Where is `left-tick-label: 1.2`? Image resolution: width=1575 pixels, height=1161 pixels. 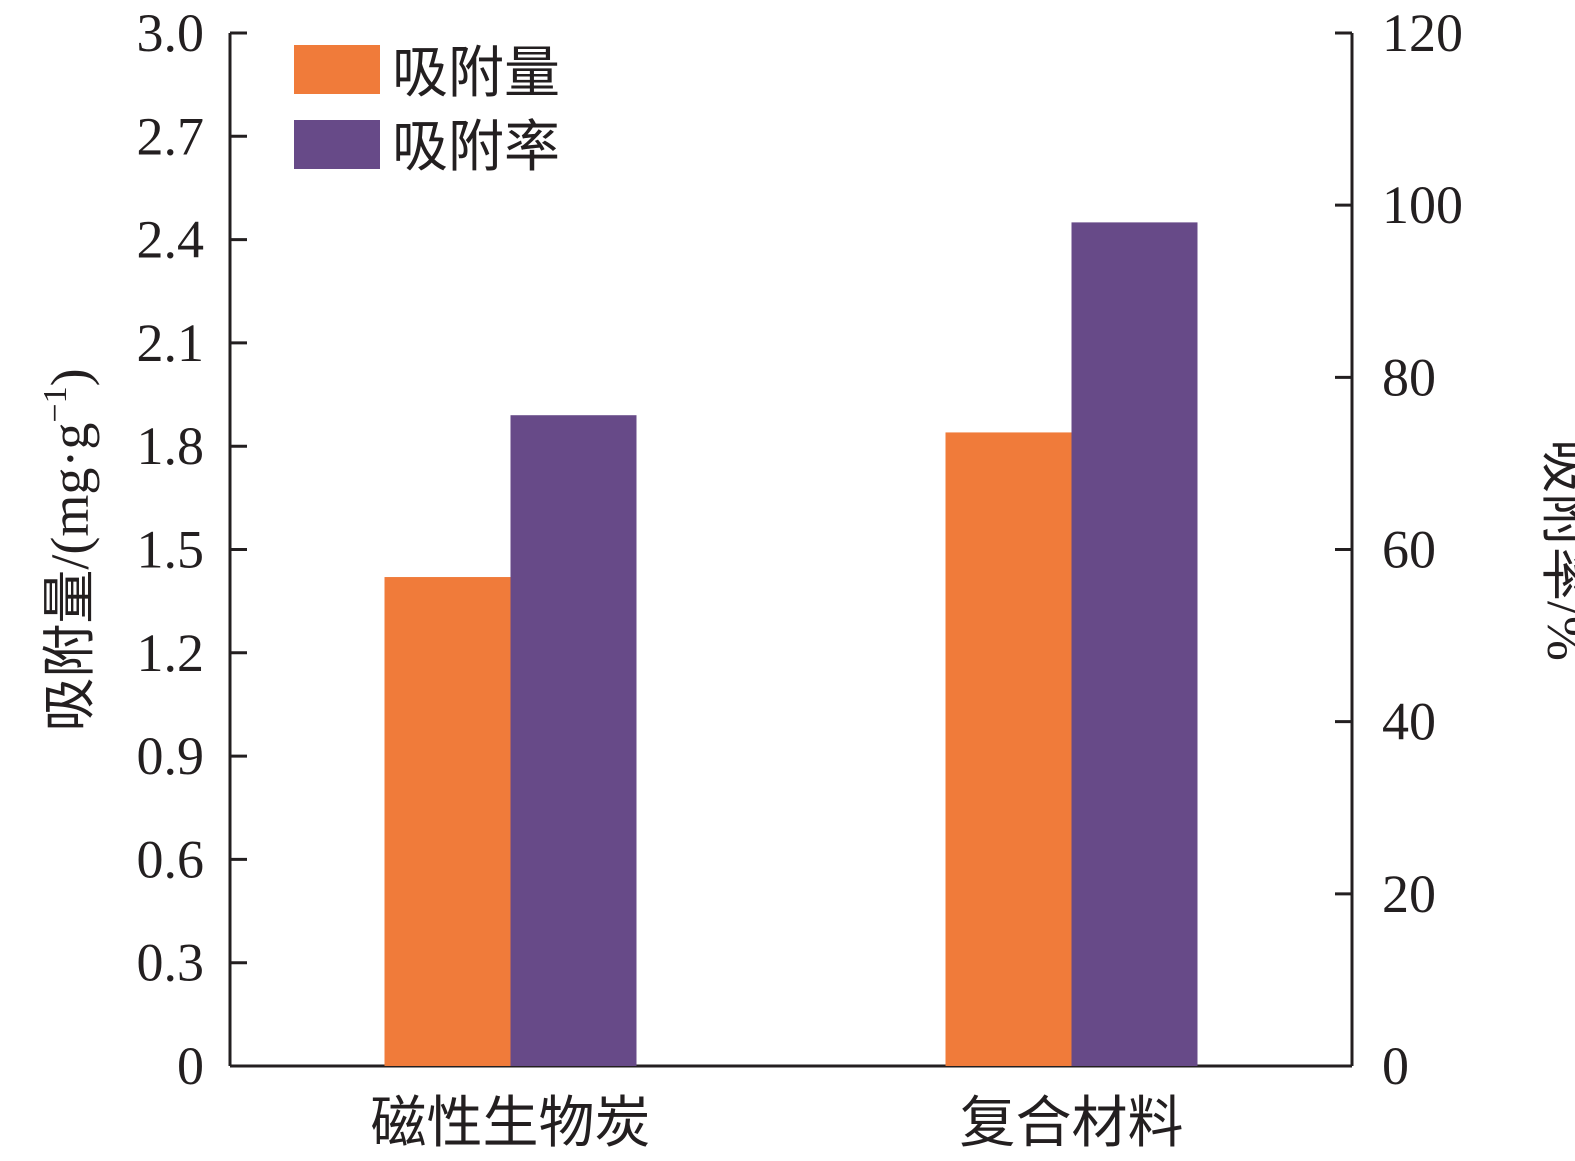
left-tick-label: 1.2 is located at coordinates (171, 653).